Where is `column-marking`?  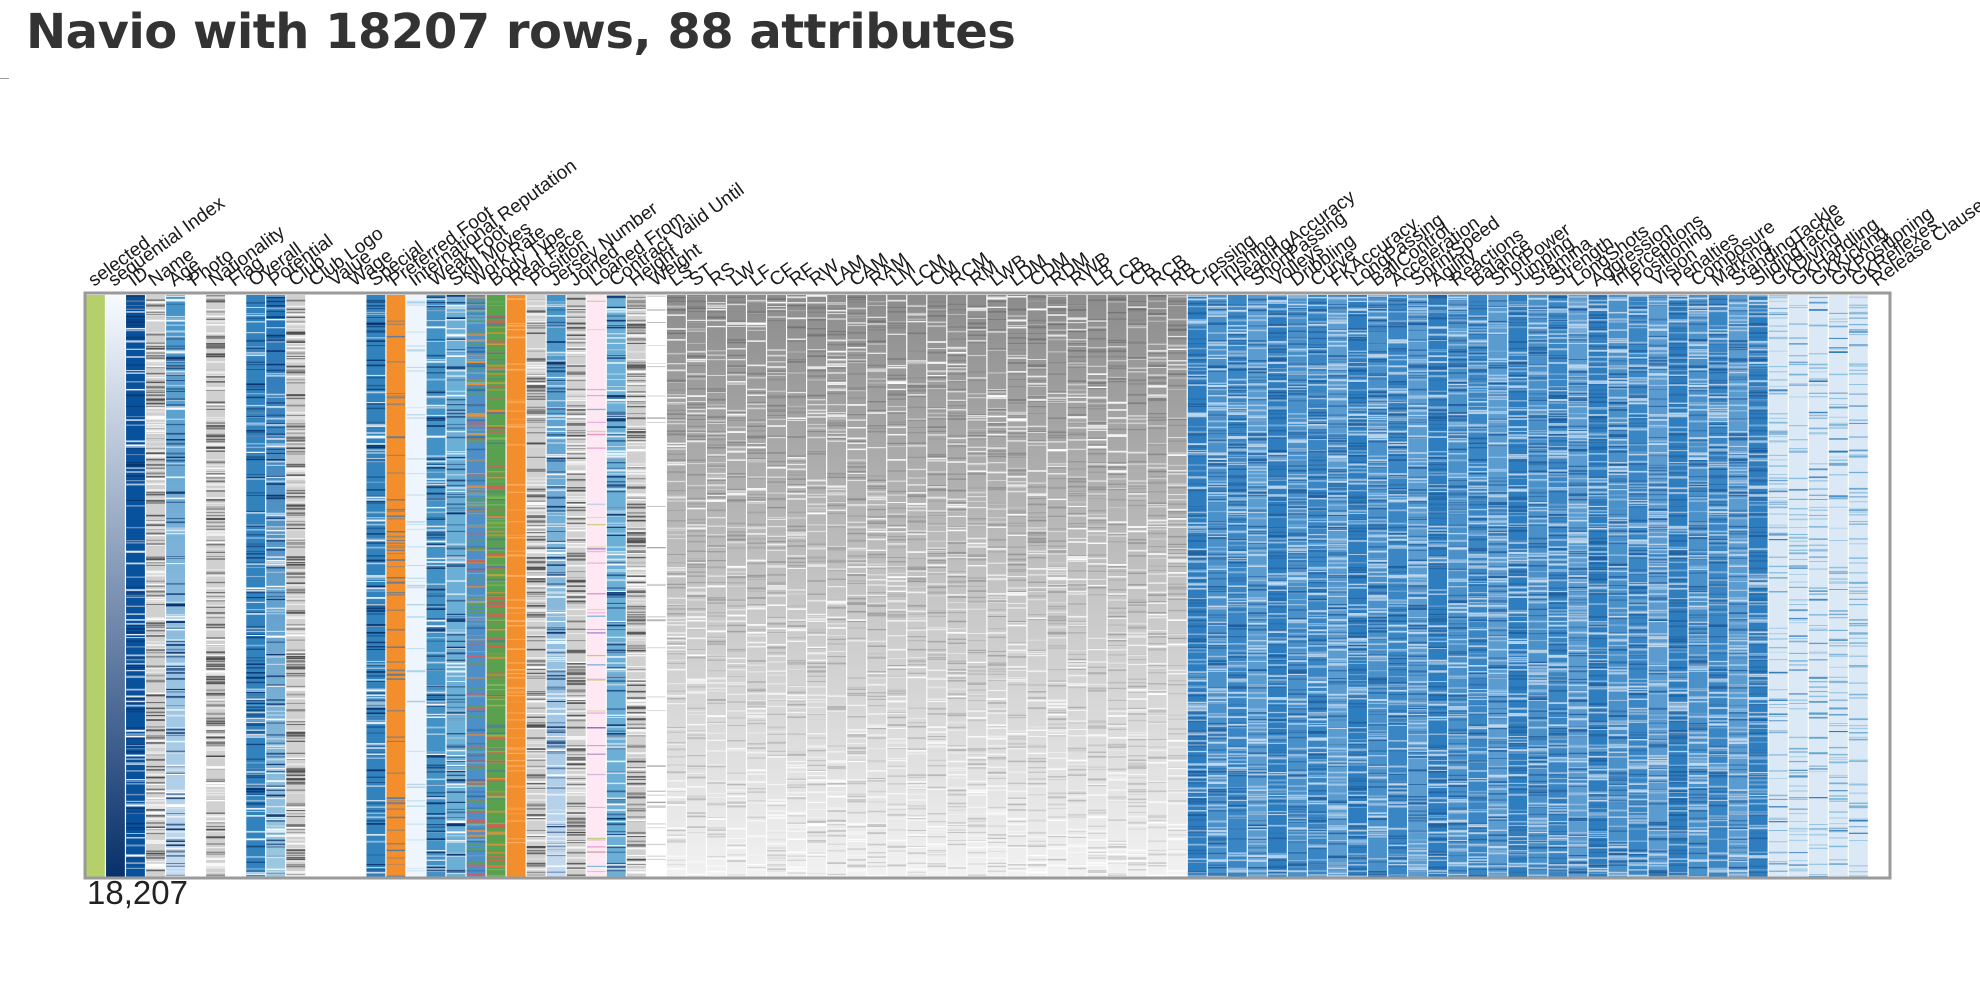
column-marking is located at coordinates (1718, 586).